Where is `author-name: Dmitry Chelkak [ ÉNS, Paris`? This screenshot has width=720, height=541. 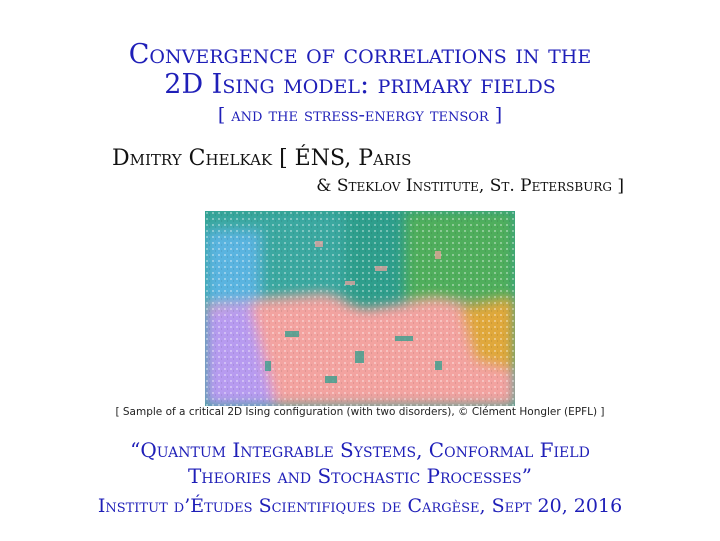 author-name: Dmitry Chelkak [ ÉNS, Paris is located at coordinates (262, 158).